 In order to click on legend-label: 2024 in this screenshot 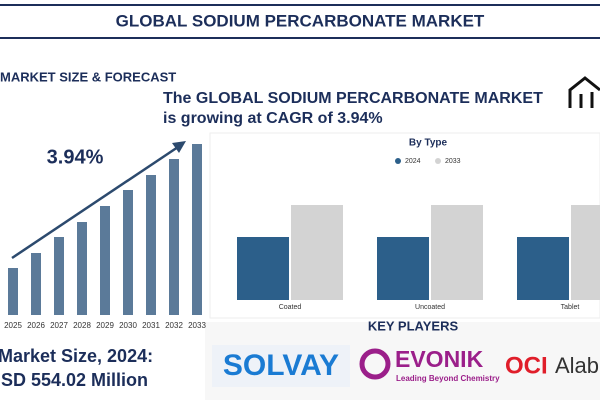, I will do `click(413, 161)`.